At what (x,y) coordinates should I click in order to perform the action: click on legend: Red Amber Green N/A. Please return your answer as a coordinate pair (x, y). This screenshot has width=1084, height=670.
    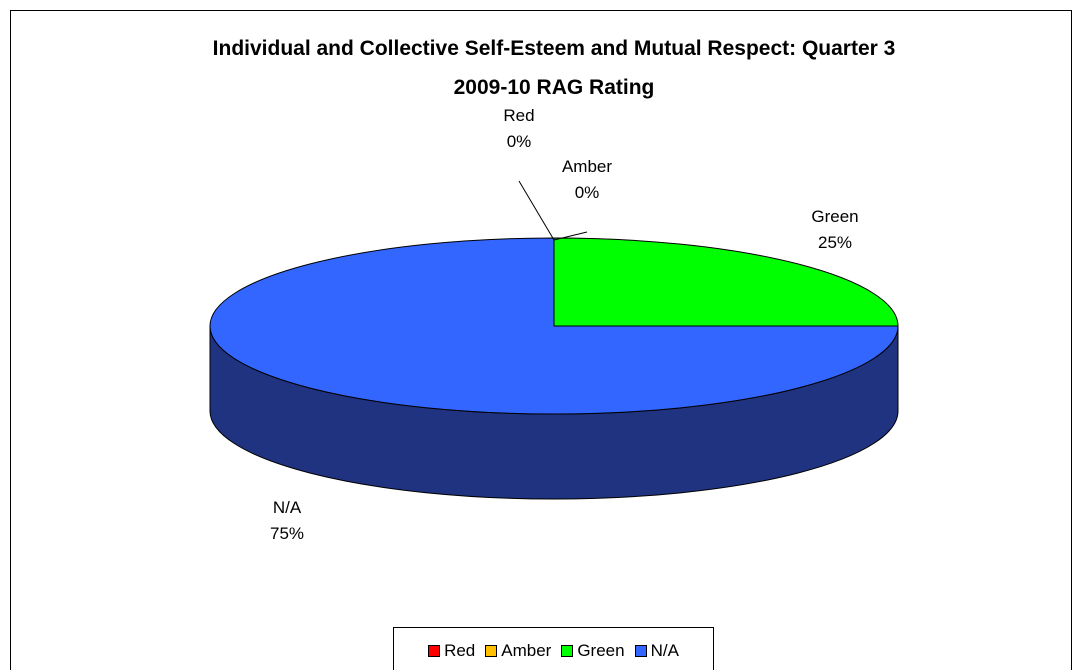
    Looking at the image, I should click on (553, 648).